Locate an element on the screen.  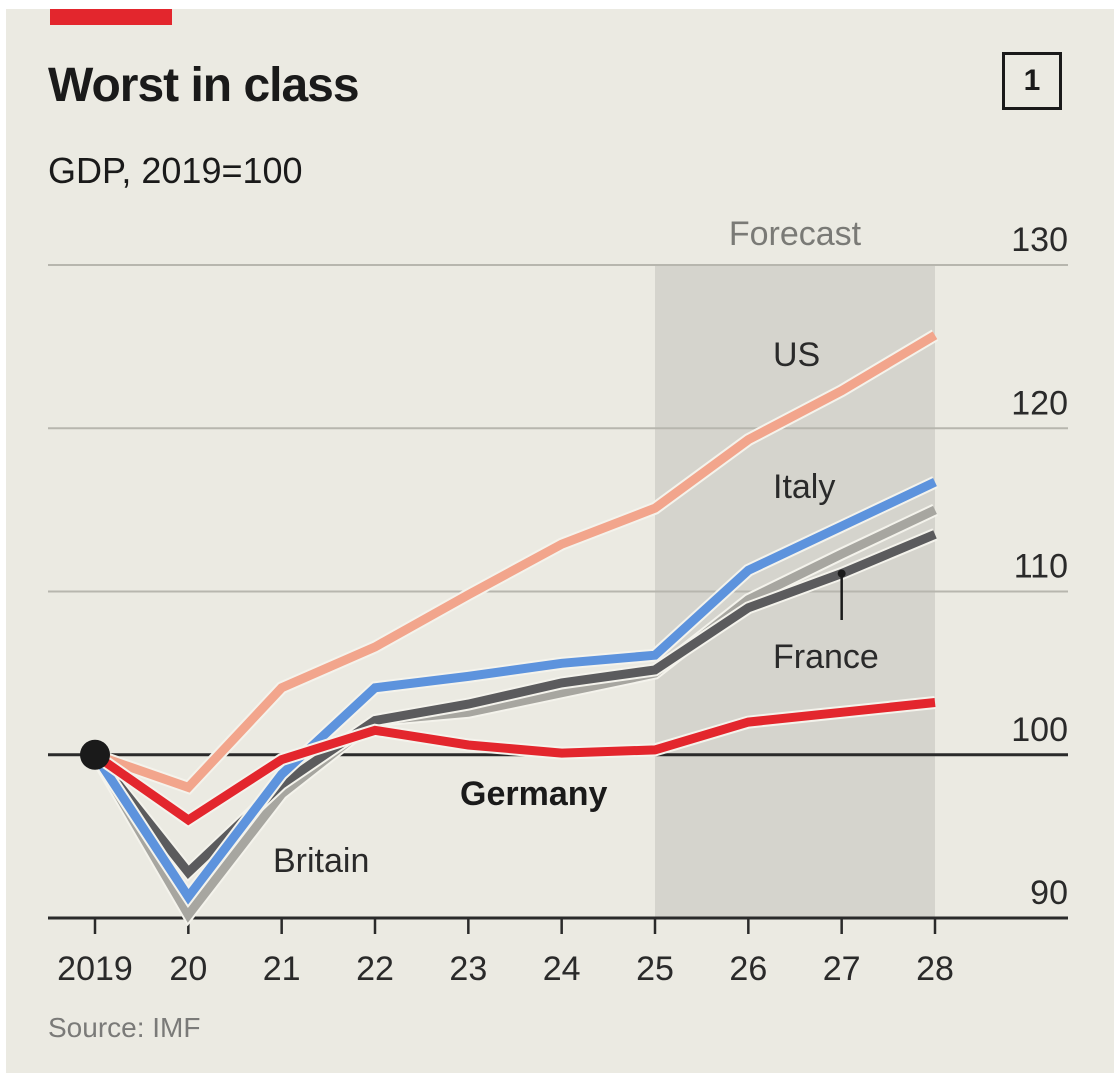
x-tick-label-2023: 23 is located at coordinates (468, 969).